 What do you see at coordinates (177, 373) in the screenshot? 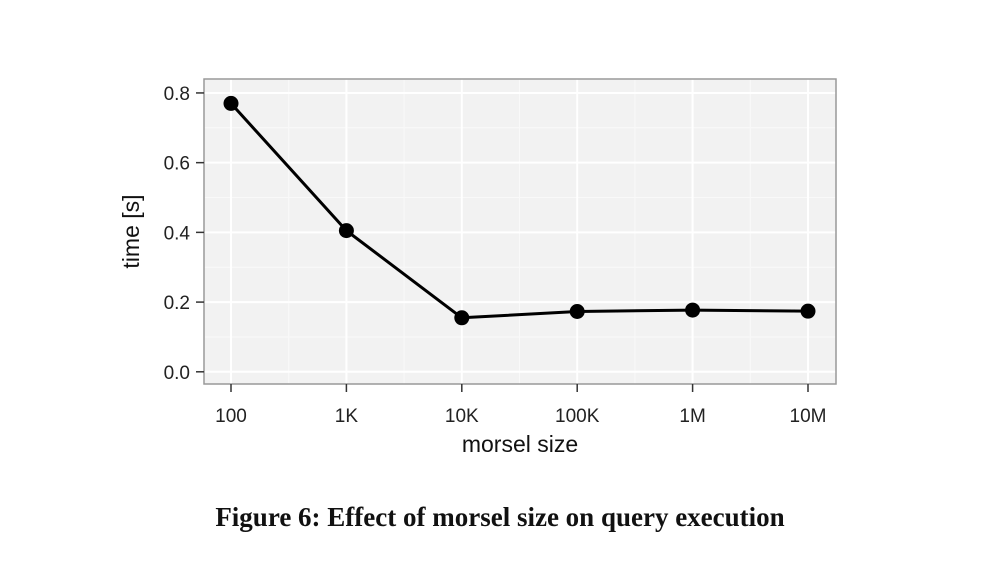
I see `y-tick-label: 0.0` at bounding box center [177, 373].